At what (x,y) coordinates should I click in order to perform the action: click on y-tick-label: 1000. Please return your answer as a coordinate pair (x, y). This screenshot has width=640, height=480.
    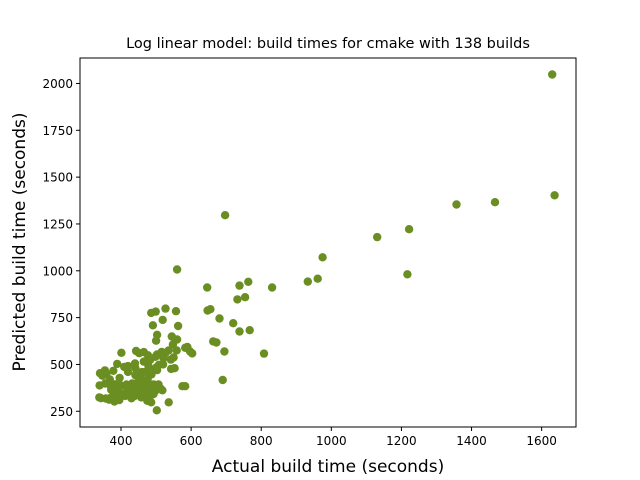
    Looking at the image, I should click on (57, 271).